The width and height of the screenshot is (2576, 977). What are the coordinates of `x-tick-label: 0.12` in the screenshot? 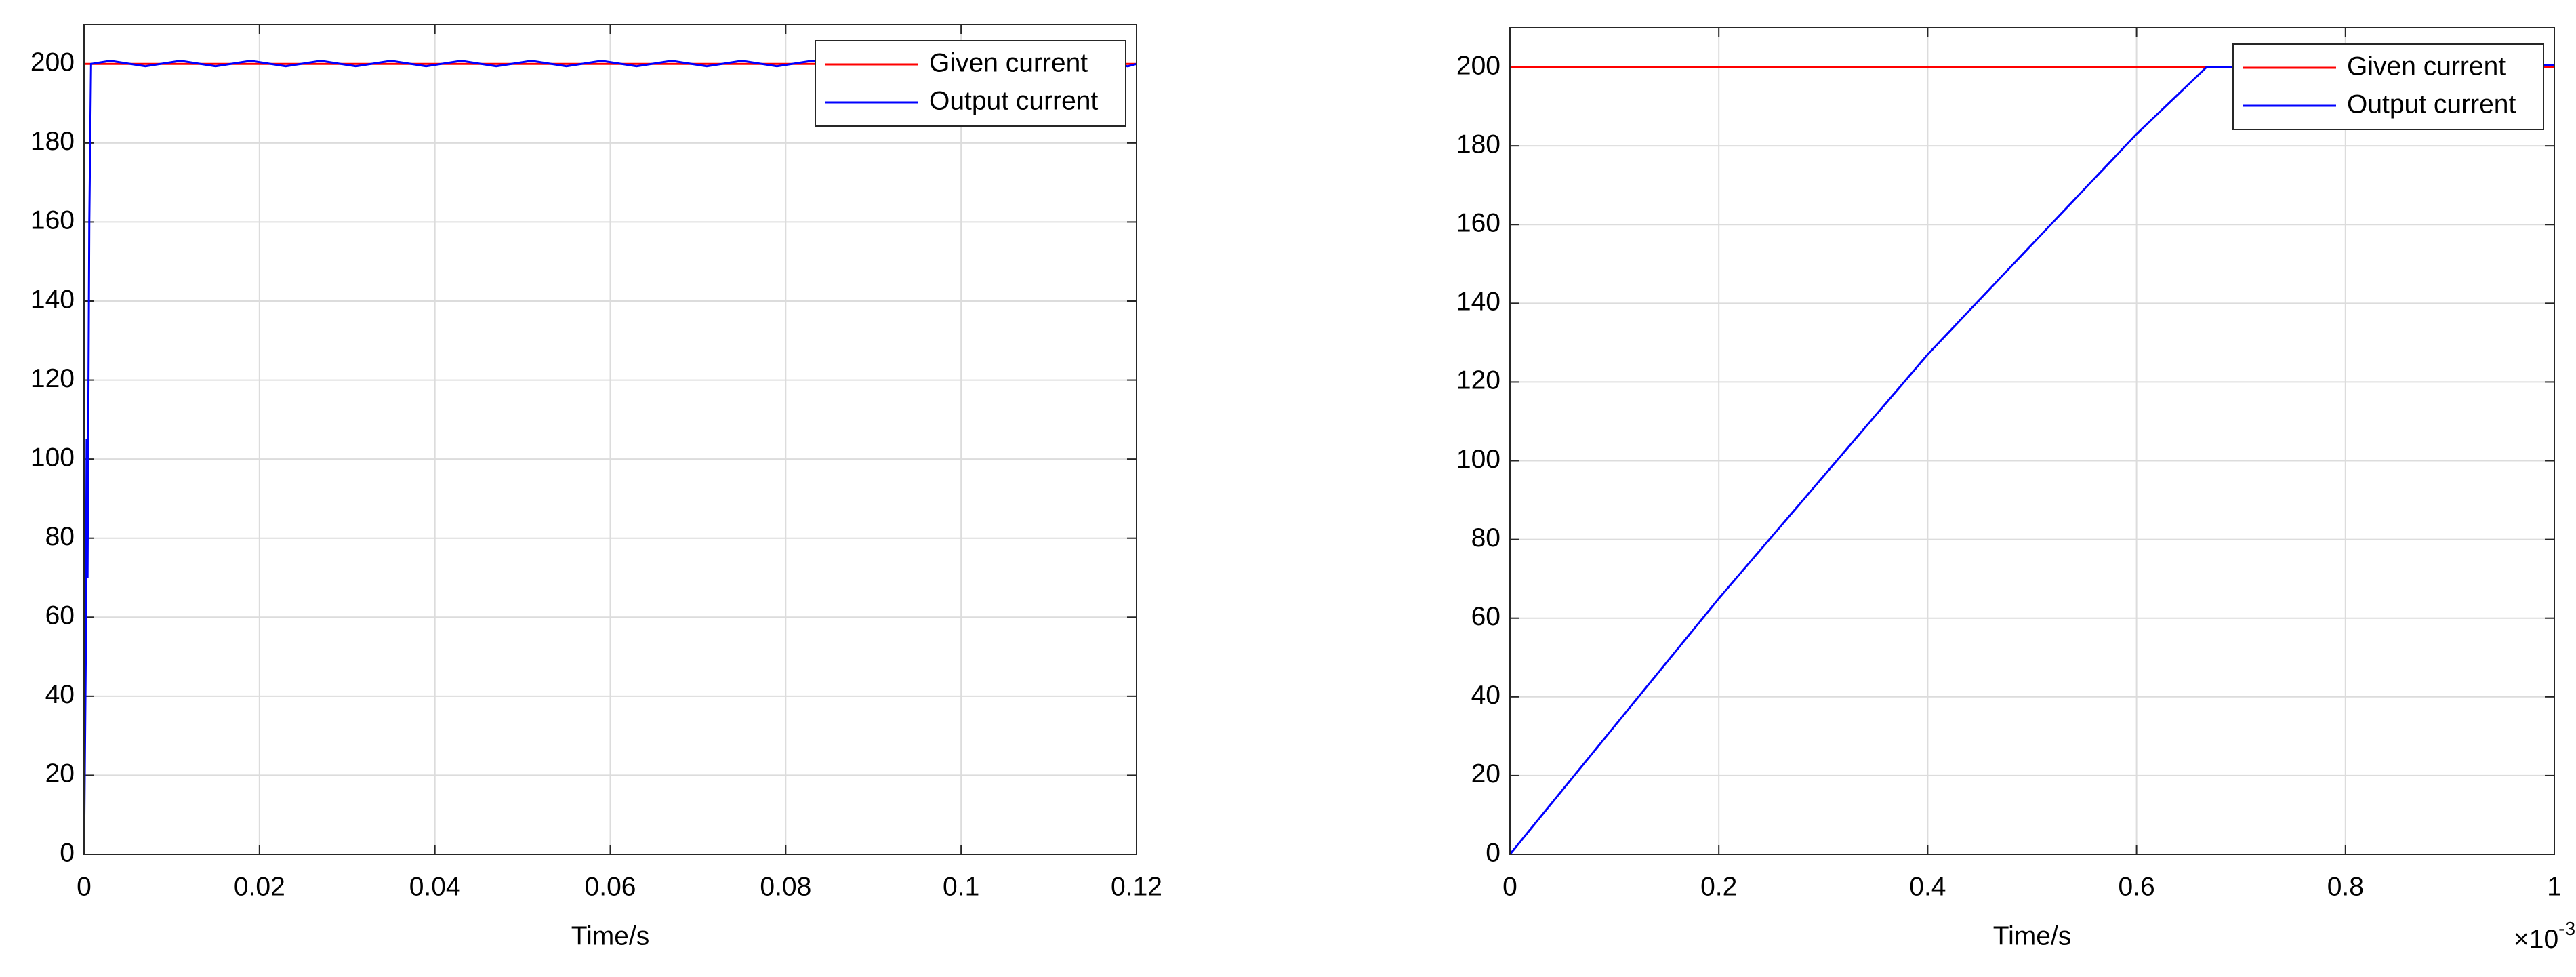 It's located at (1136, 886).